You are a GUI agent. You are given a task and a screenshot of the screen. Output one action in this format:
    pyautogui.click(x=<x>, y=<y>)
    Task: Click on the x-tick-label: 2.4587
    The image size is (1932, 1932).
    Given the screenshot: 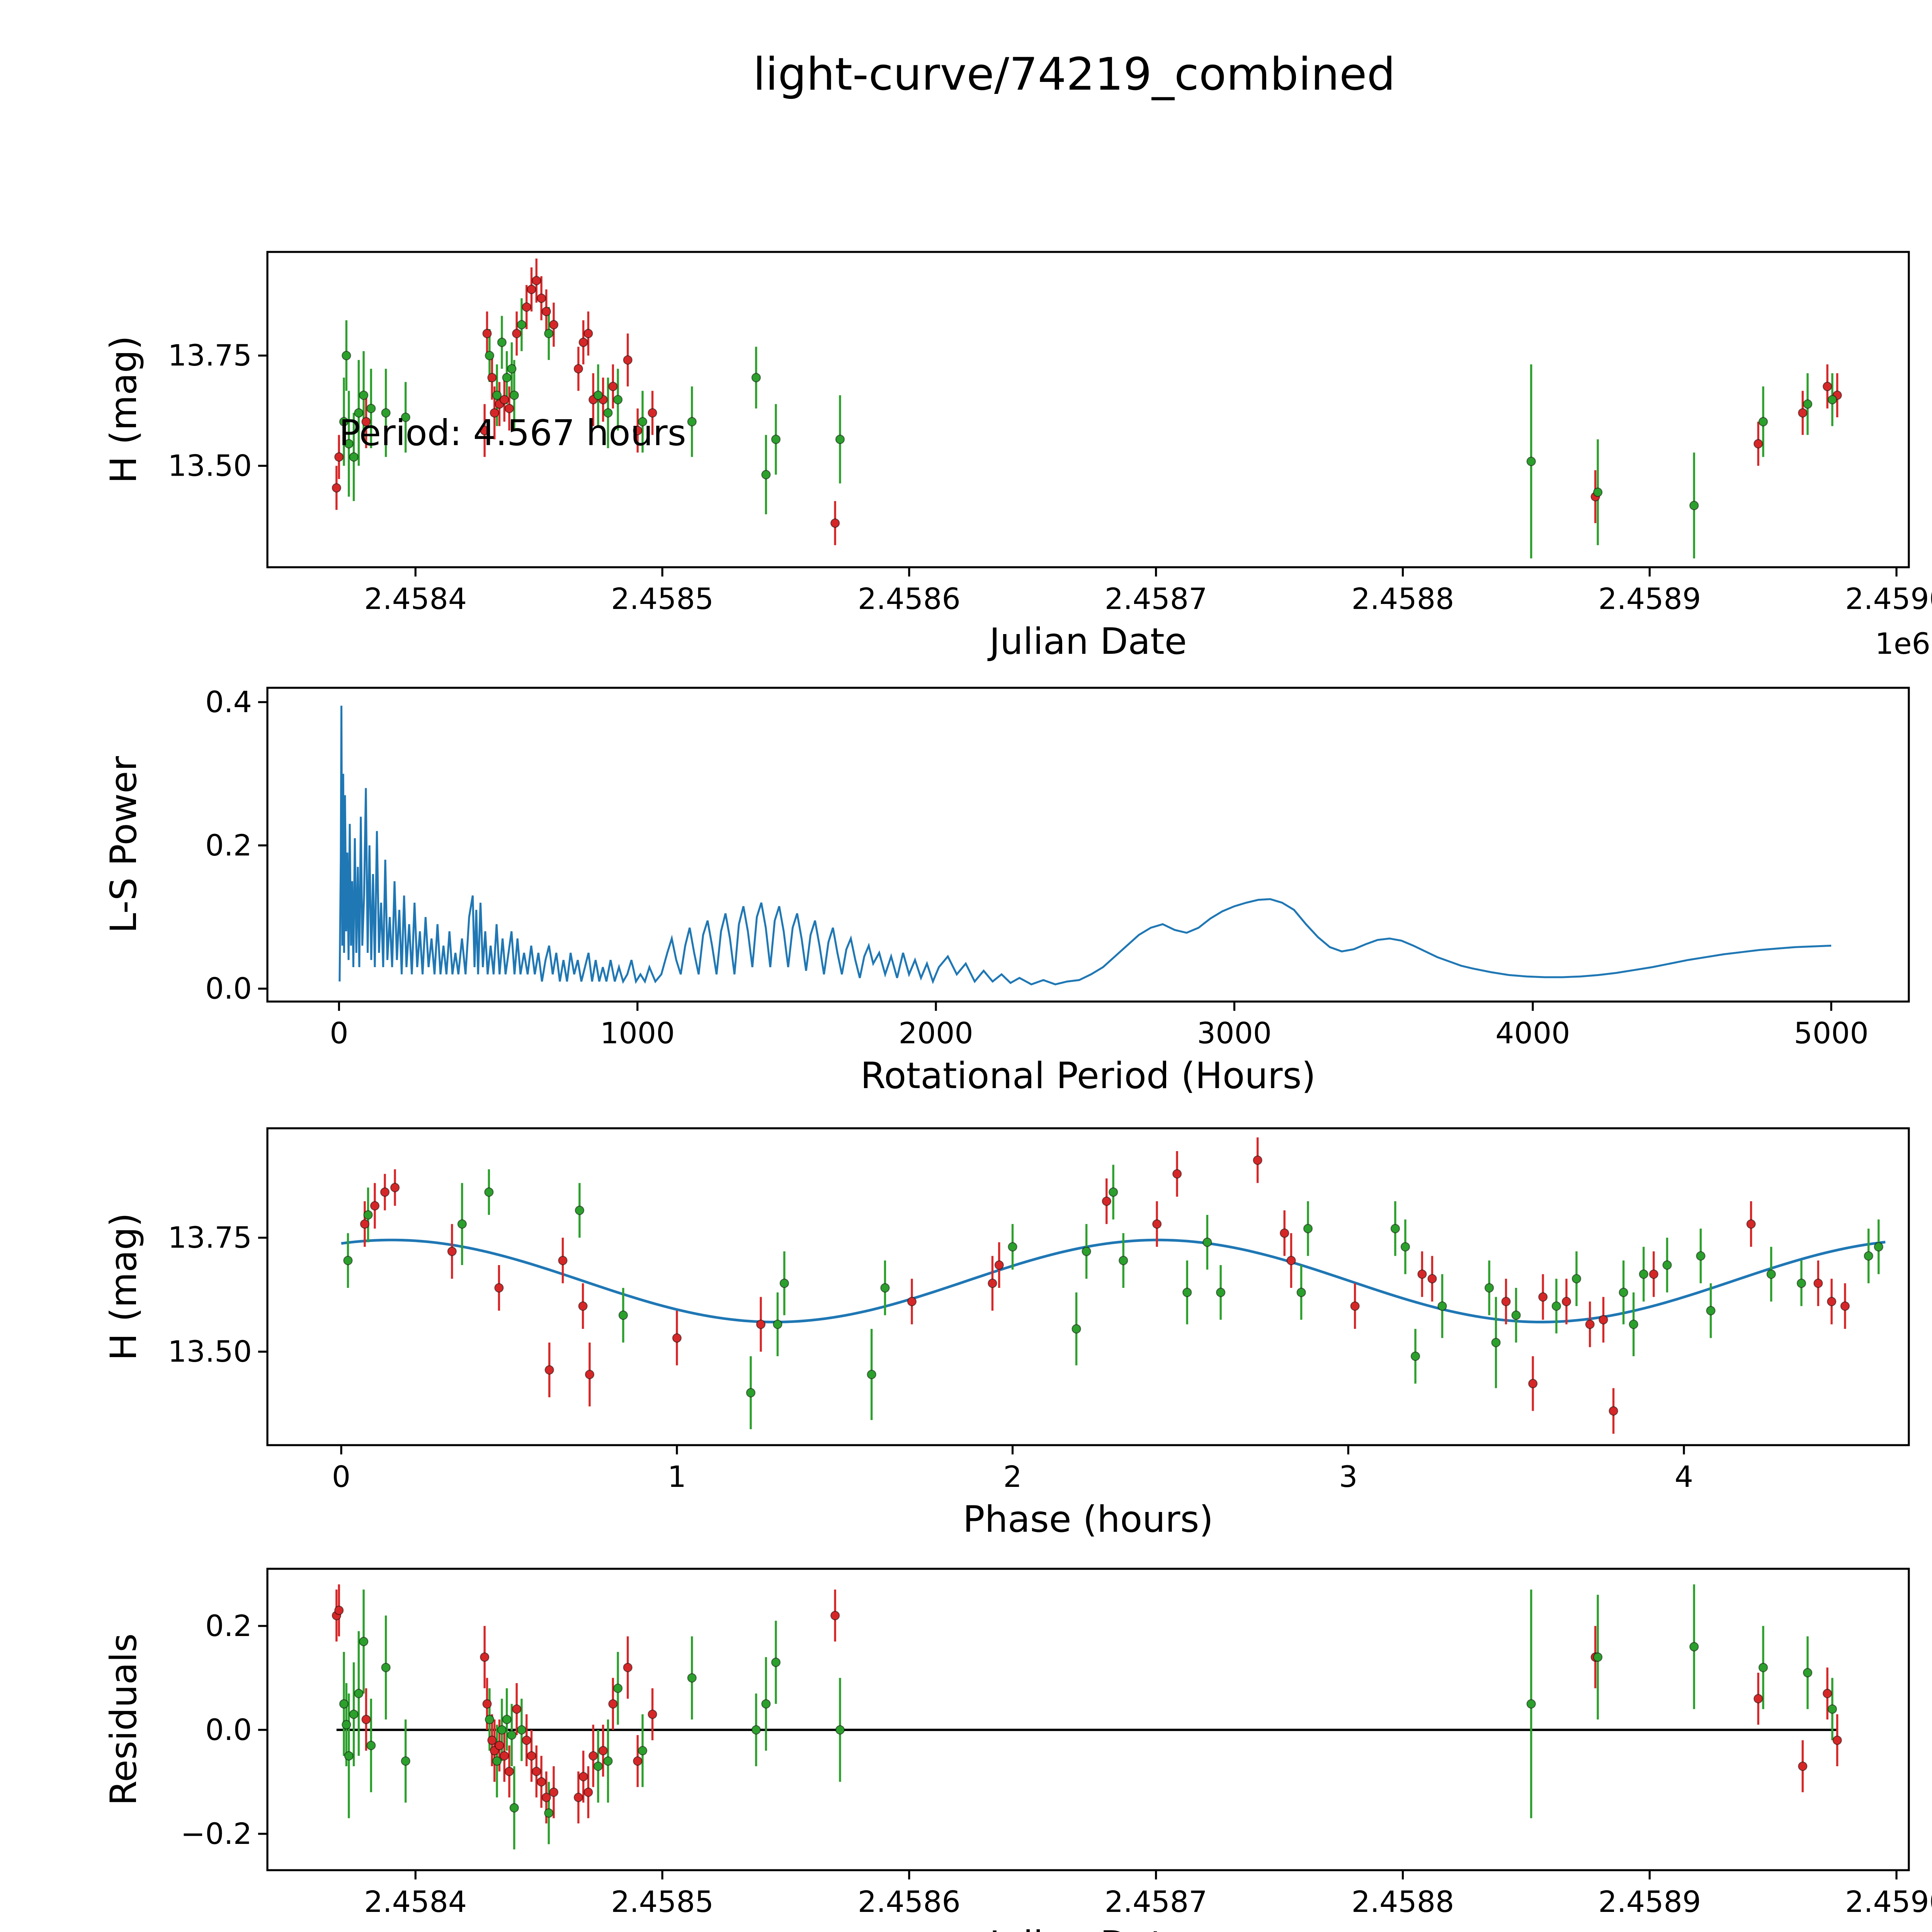 What is the action you would take?
    pyautogui.click(x=1156, y=599)
    